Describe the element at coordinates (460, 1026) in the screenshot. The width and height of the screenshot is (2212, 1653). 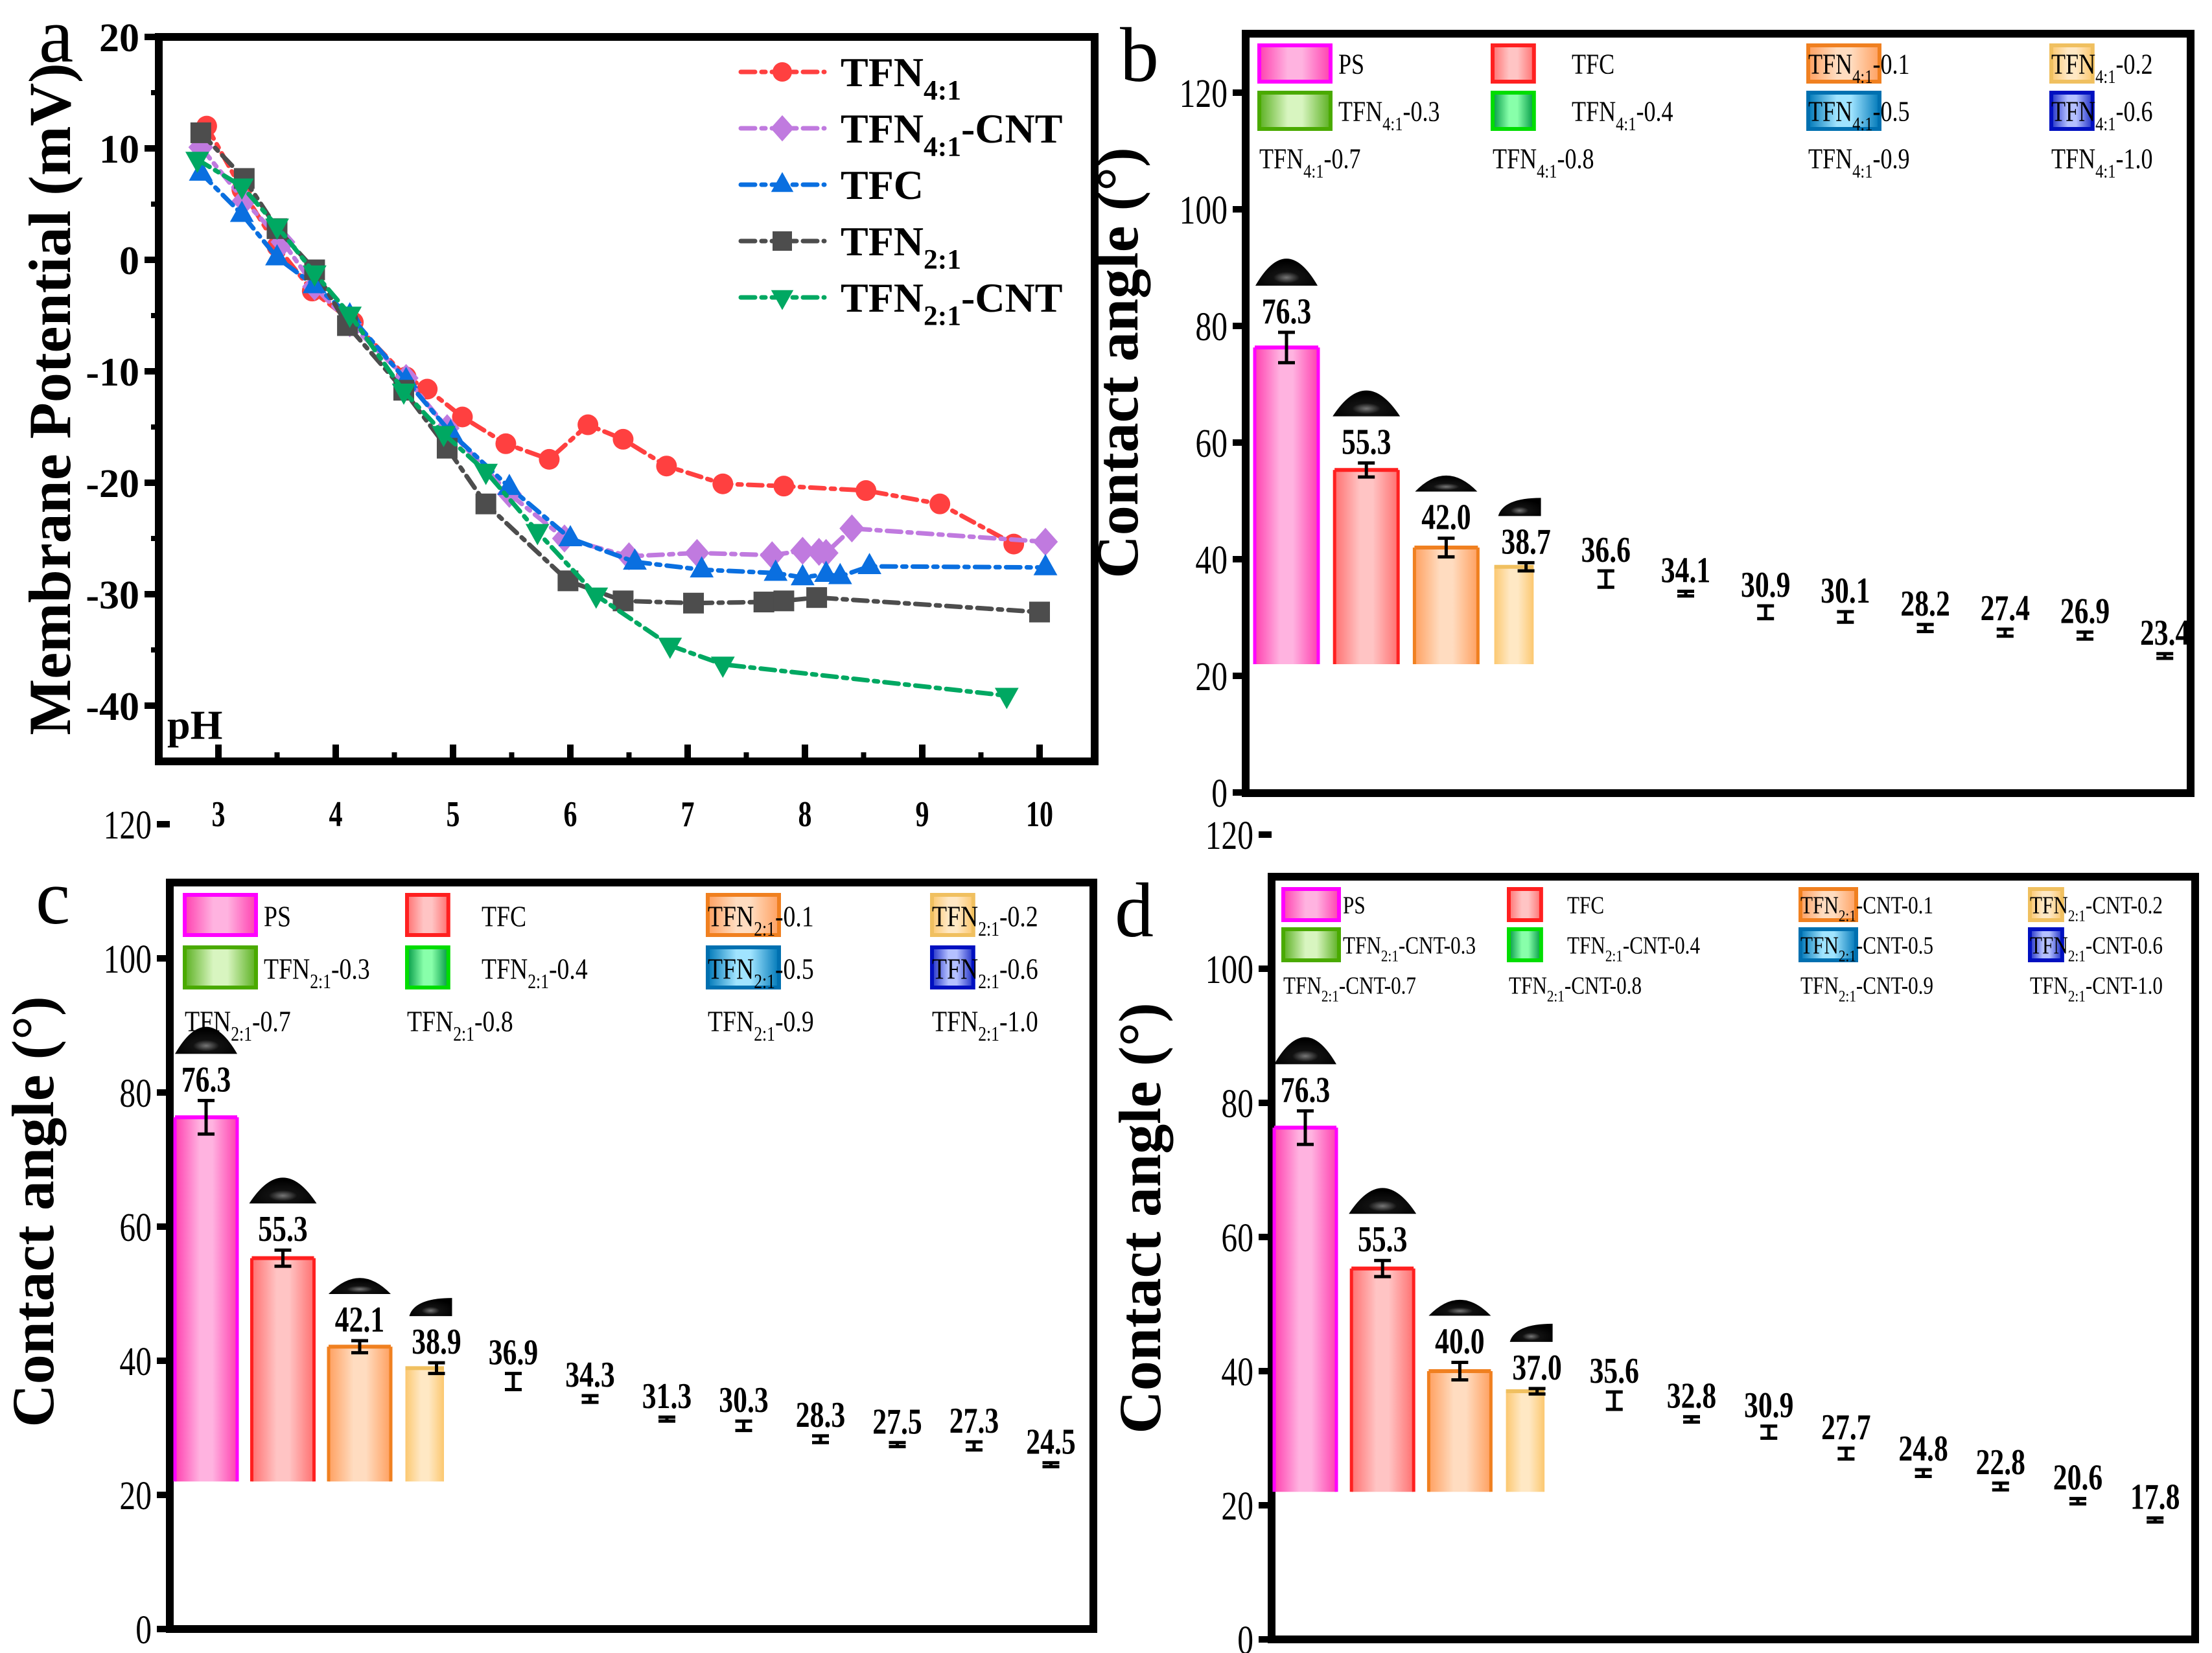
I see `legend-label: TFN2:1-0.8` at that location.